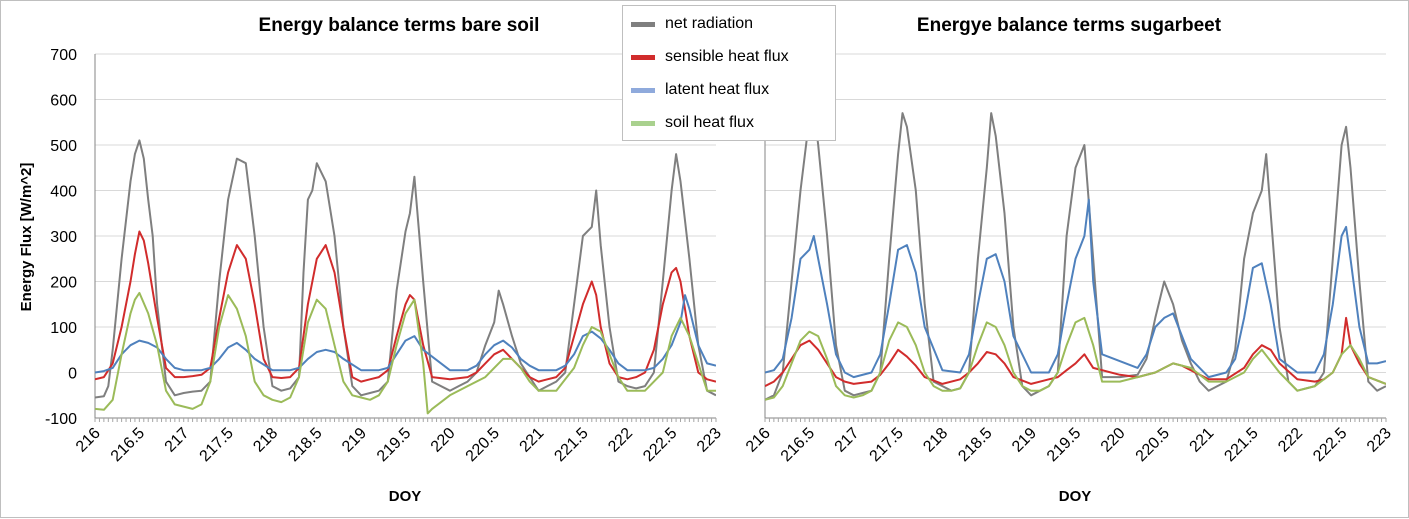 The width and height of the screenshot is (1409, 519). I want to click on legend-item-net-radiation: net radiation, so click(692, 24).